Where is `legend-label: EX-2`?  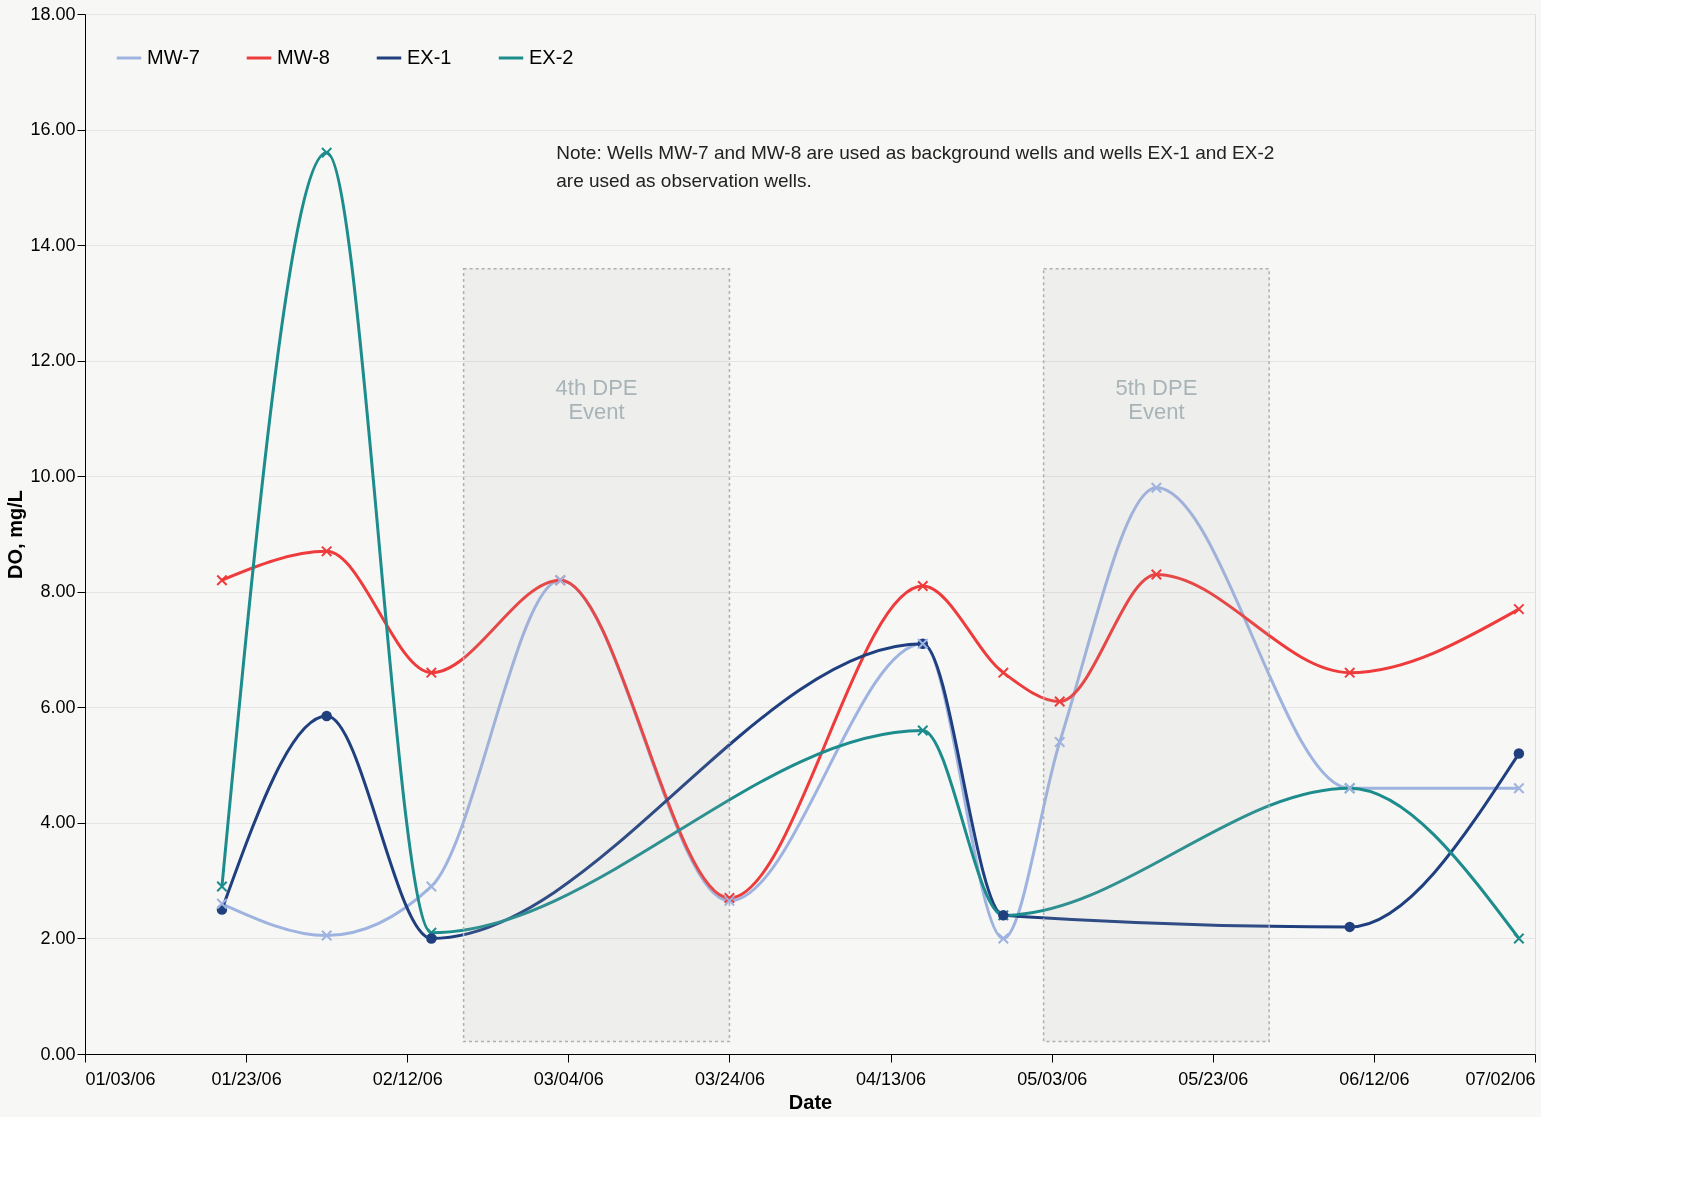
legend-label: EX-2 is located at coordinates (551, 57).